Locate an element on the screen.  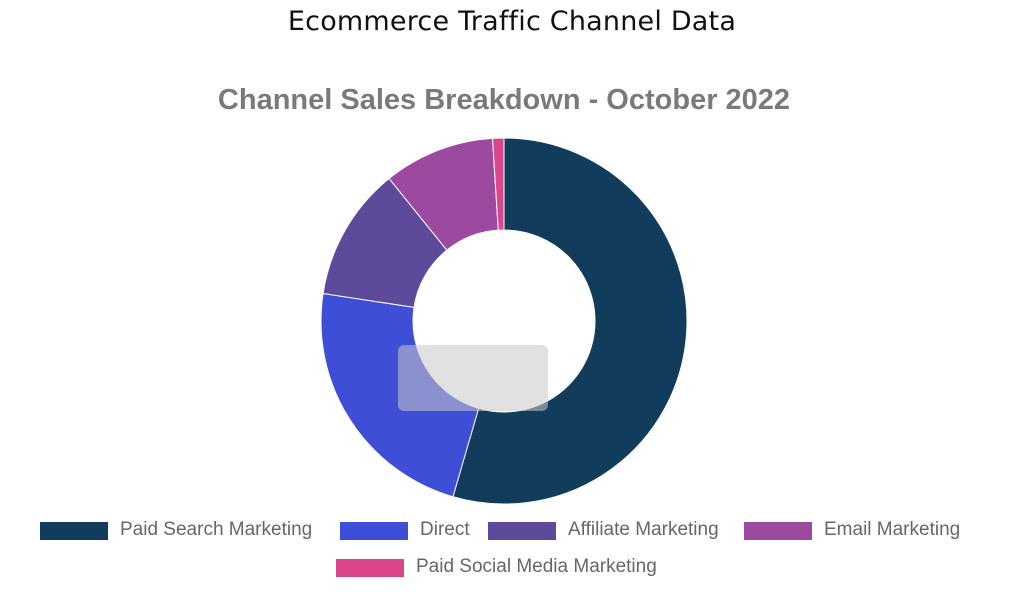
slice-paid-social is located at coordinates (498, 184).